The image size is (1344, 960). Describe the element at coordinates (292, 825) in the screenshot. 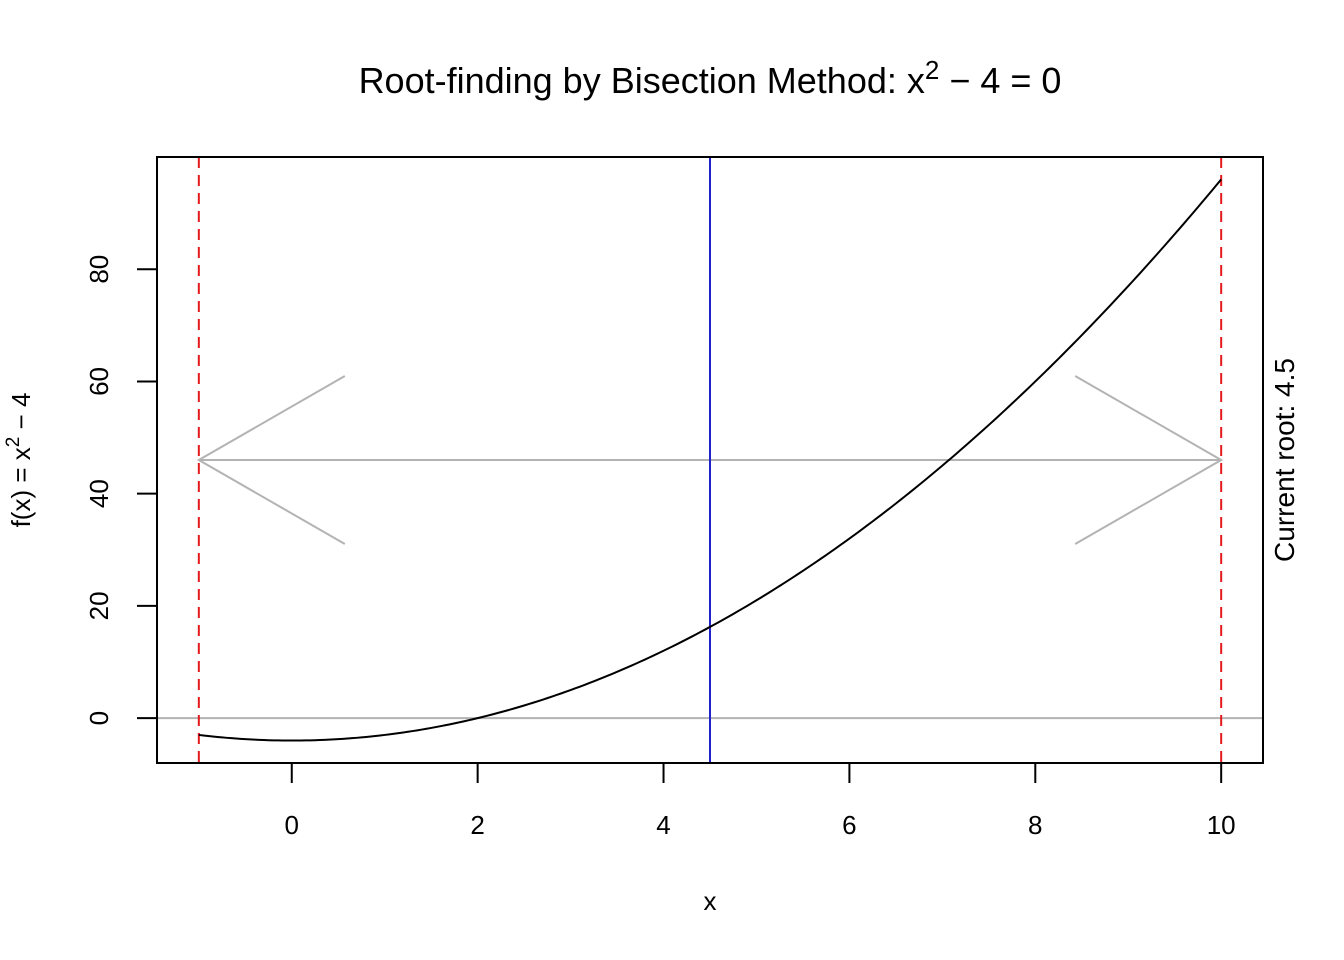

I see `x-tick-label: 0` at that location.